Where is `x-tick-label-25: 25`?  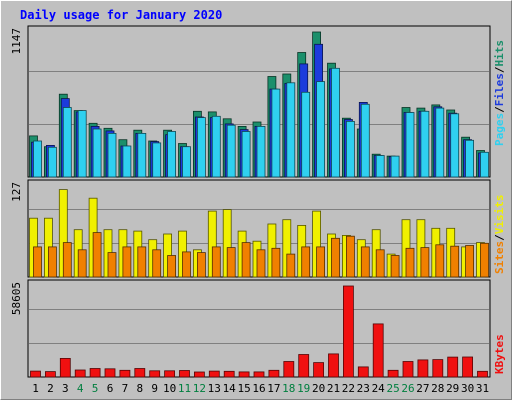
x-tick-label-25: 25 is located at coordinates (392, 388).